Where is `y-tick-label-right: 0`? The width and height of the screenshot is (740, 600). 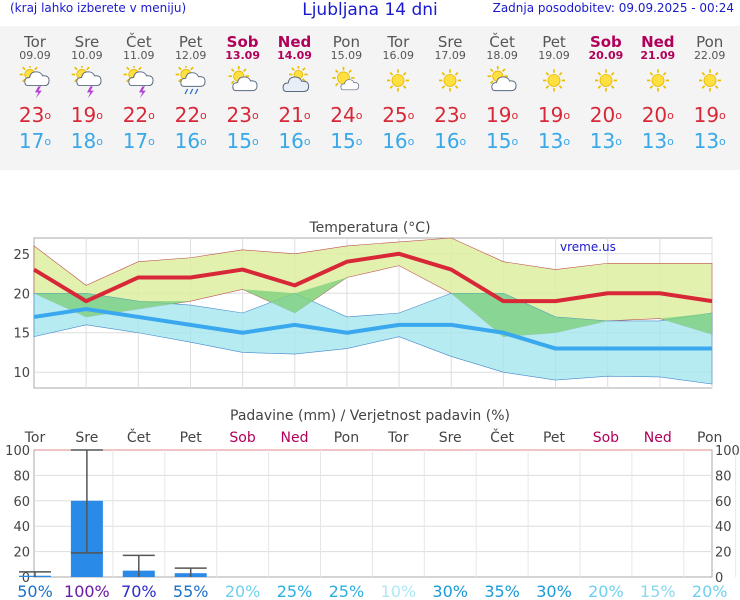
y-tick-label-right: 0 is located at coordinates (719, 578).